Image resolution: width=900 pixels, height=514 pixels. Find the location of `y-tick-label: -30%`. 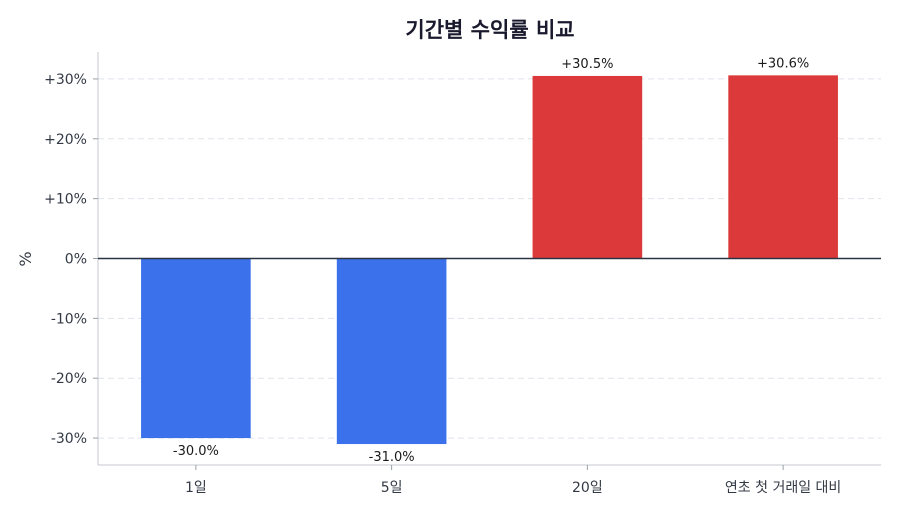

y-tick-label: -30% is located at coordinates (69, 439).